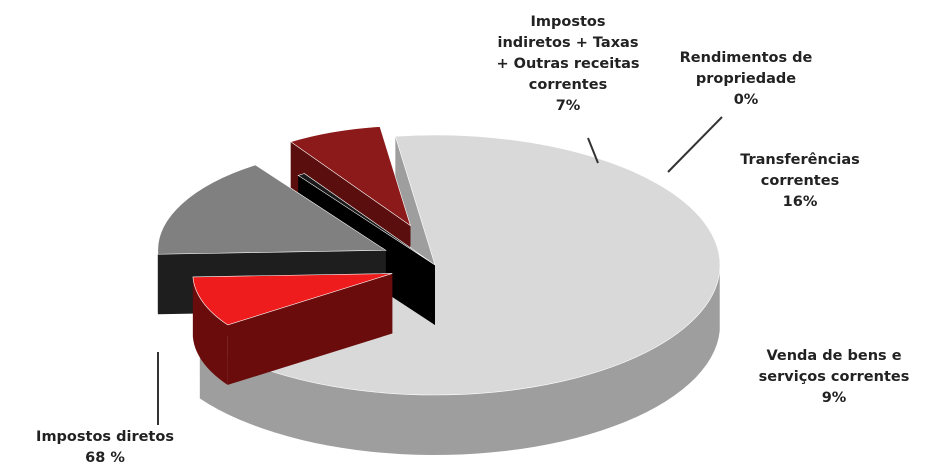 The image size is (934, 473). I want to click on slice-label-transferencias-correntes: Transferências correntes 16%, so click(800, 181).